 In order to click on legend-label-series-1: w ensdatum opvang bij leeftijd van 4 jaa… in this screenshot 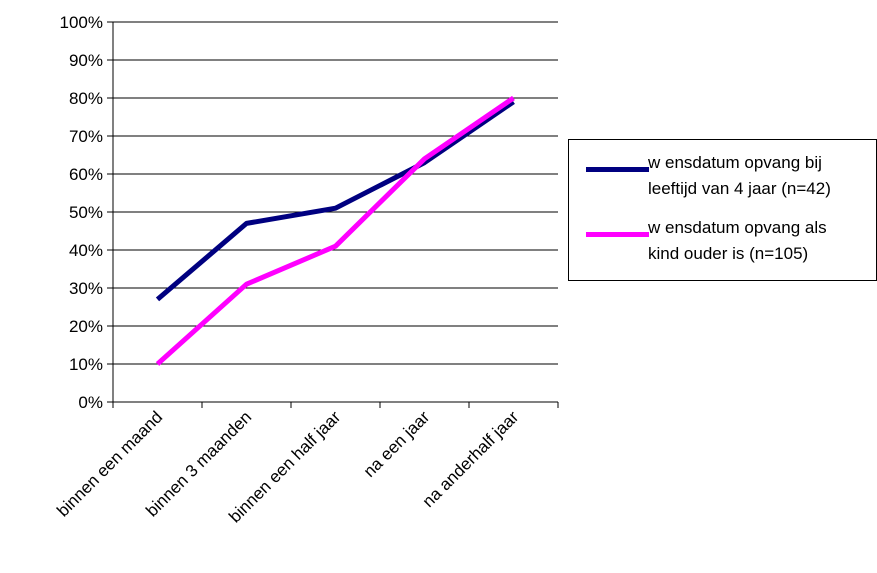, I will do `click(761, 176)`.